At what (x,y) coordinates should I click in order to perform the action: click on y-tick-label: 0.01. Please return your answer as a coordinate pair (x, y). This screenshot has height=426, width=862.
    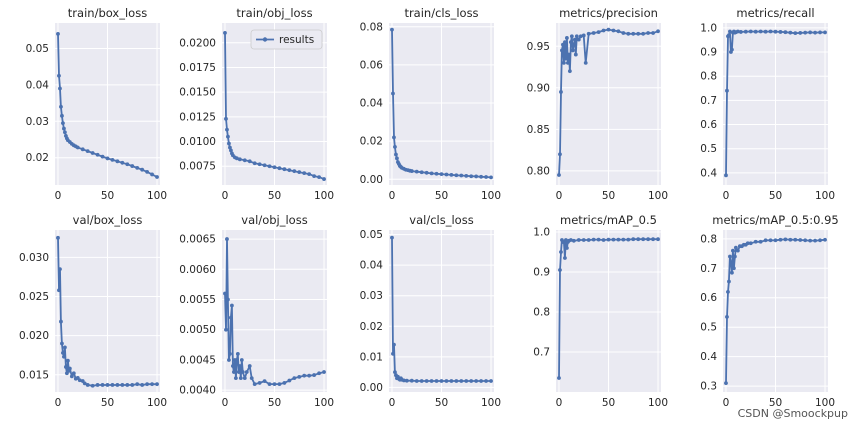
    Looking at the image, I should click on (371, 357).